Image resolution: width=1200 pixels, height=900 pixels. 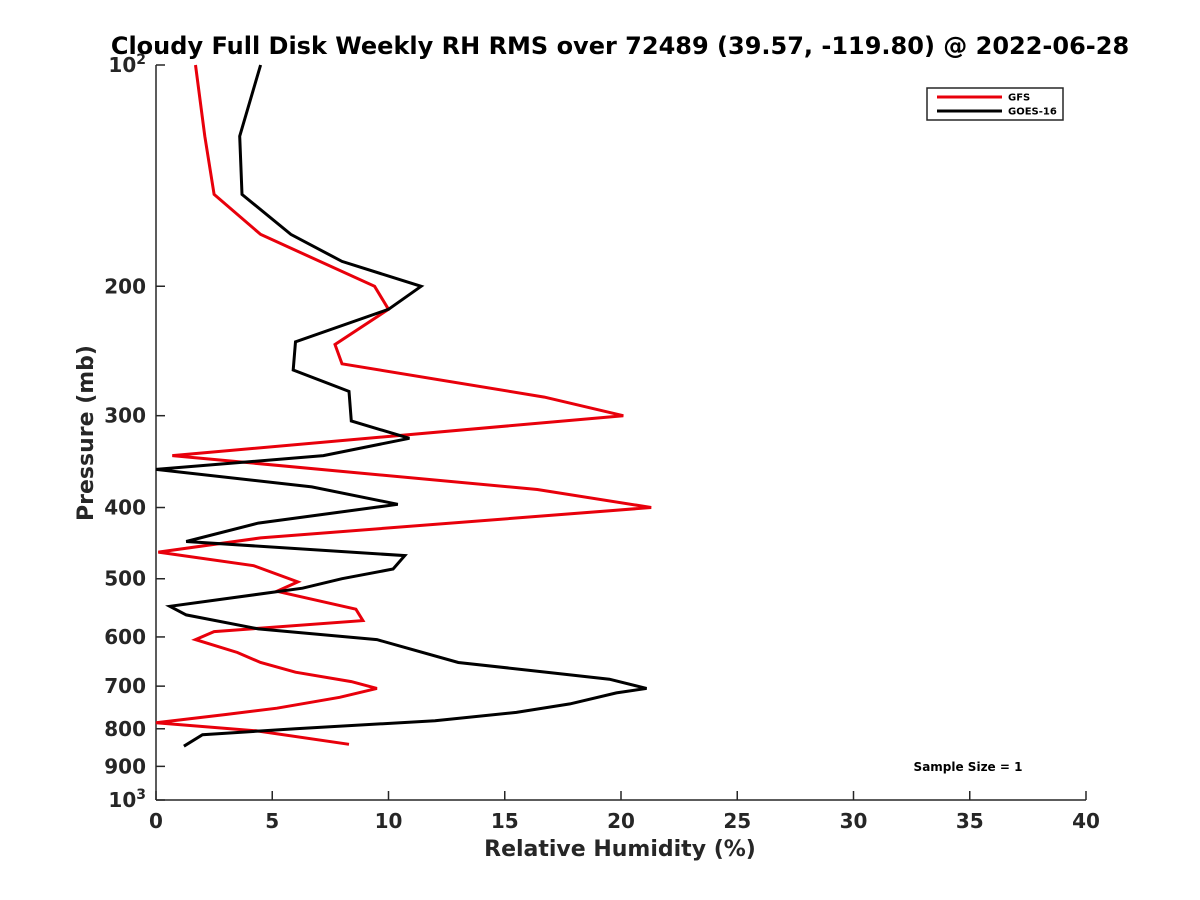 What do you see at coordinates (125, 579) in the screenshot?
I see `y-tick-label: 500` at bounding box center [125, 579].